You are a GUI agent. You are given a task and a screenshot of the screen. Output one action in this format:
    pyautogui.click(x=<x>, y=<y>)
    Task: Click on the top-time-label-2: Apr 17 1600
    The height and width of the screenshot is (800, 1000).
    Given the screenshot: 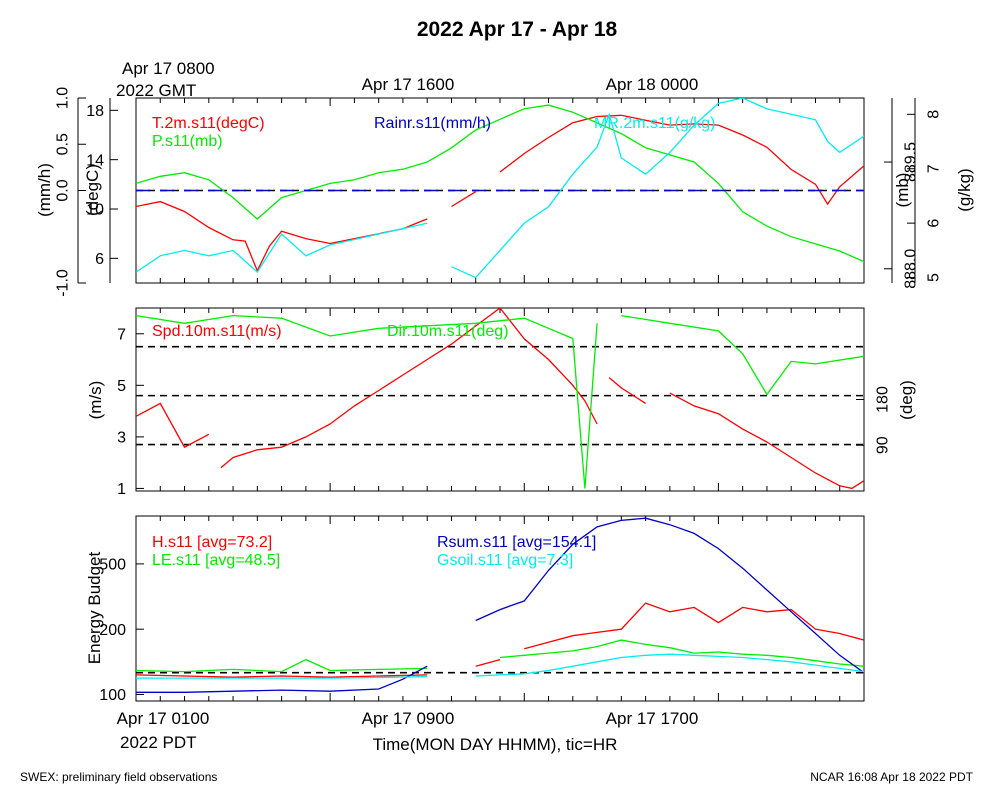 What is the action you would take?
    pyautogui.click(x=408, y=84)
    